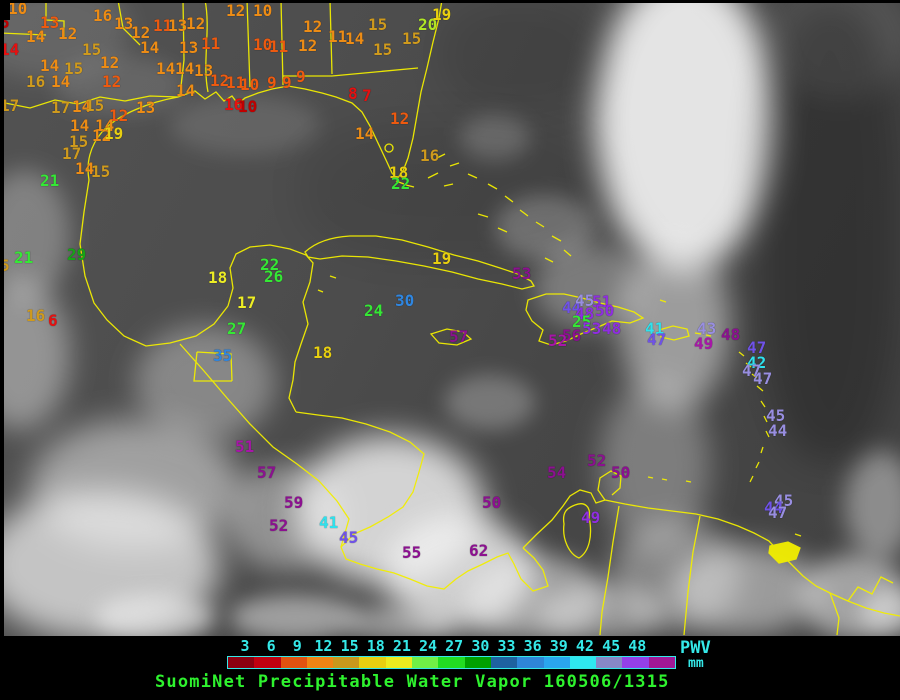 The width and height of the screenshot is (900, 700). Describe the element at coordinates (585, 313) in the screenshot. I see `station-pwv-value: 48` at that location.